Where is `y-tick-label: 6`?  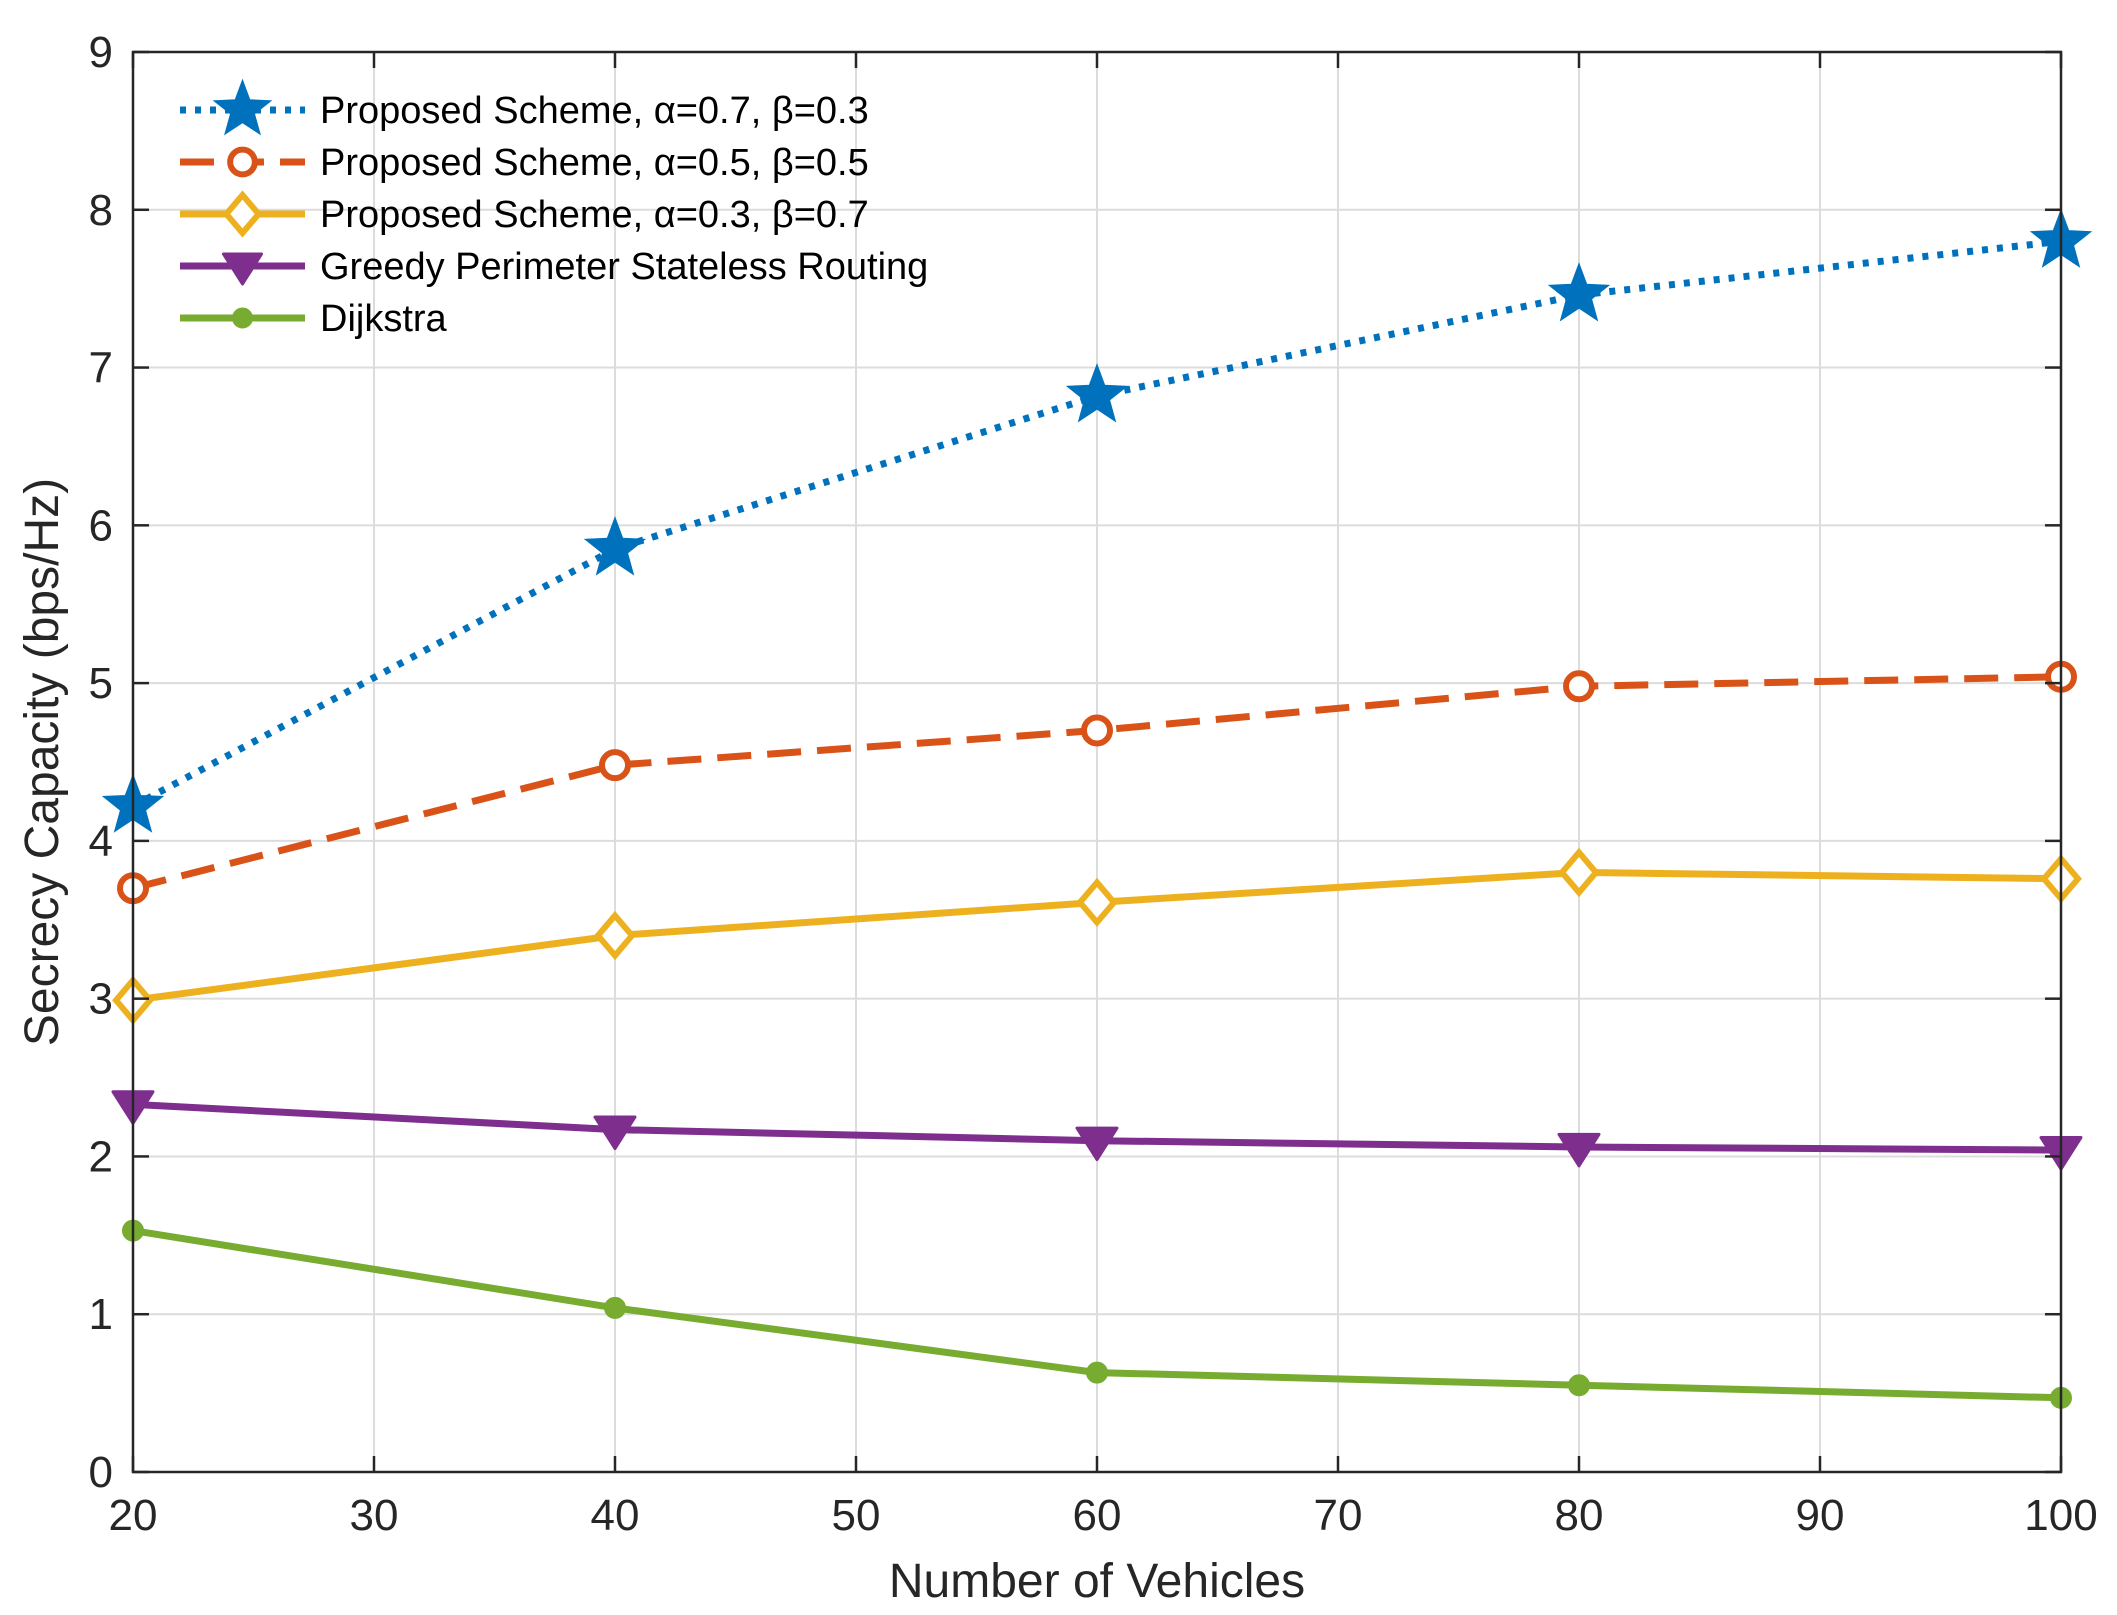
y-tick-label: 6 is located at coordinates (101, 525).